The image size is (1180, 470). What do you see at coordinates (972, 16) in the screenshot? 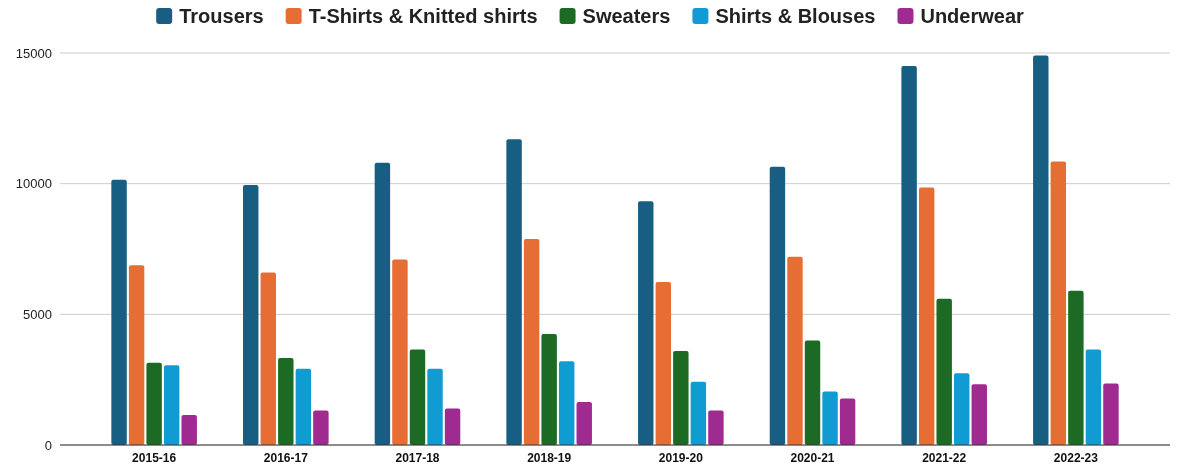
I see `legend-label: Underwear` at bounding box center [972, 16].